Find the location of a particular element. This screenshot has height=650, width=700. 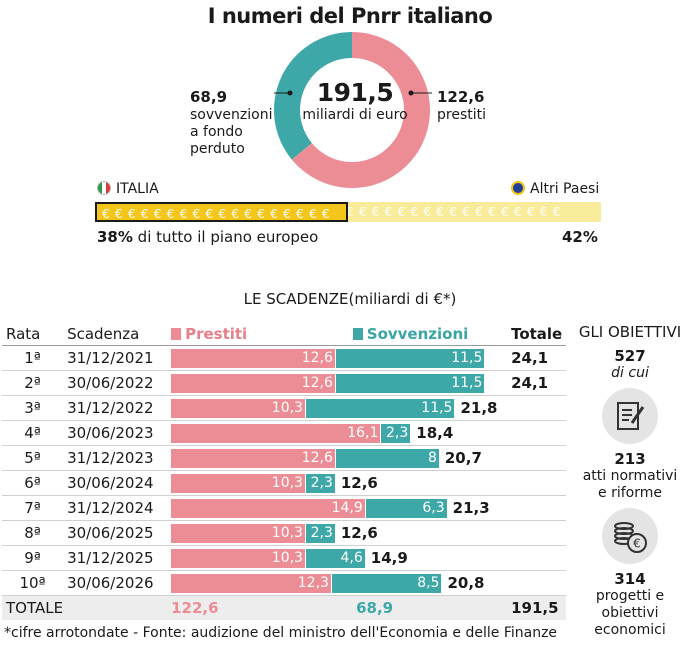

others-label: Altri Paesi is located at coordinates (555, 189).